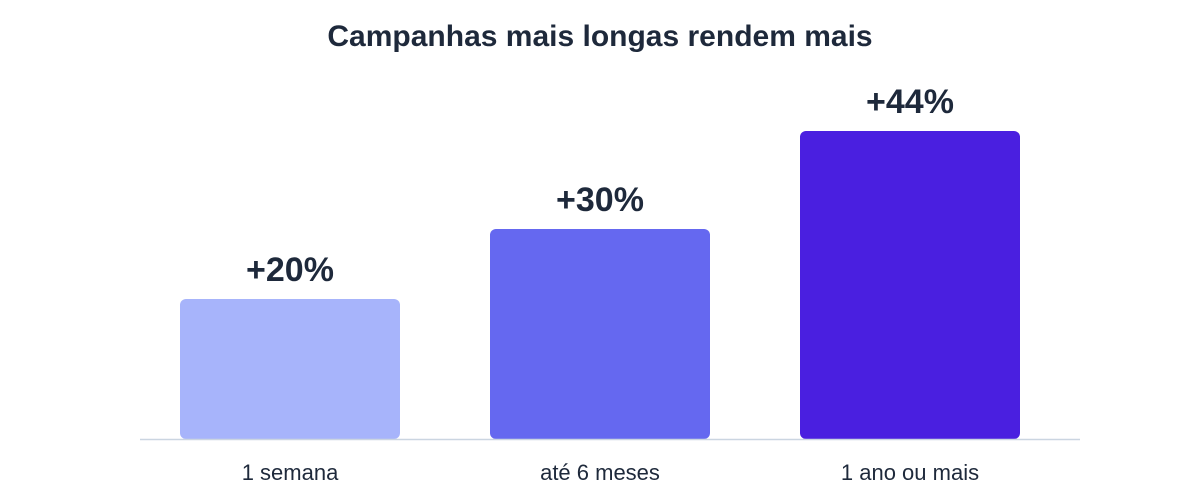  Describe the element at coordinates (910, 472) in the screenshot. I see `category-label-3: 1 ano ou mais` at that location.